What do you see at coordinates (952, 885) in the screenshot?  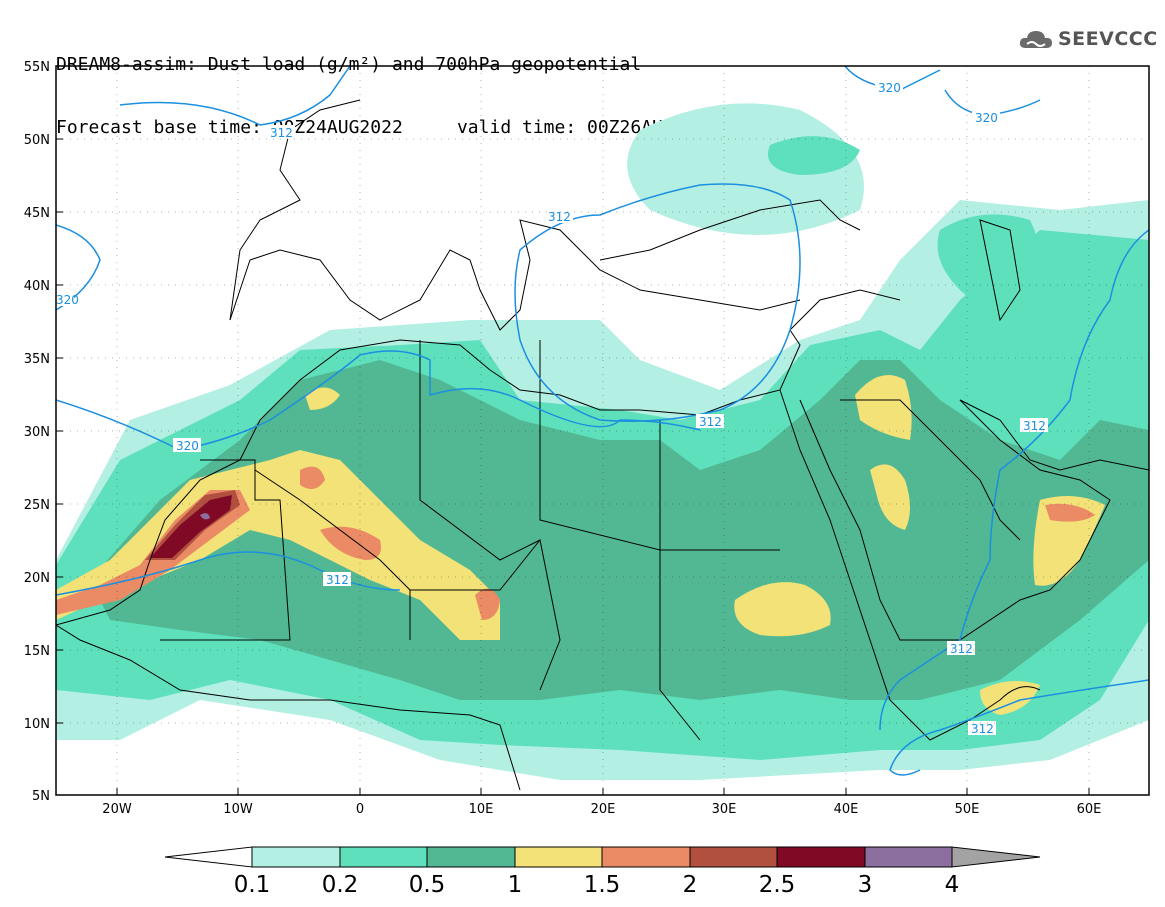 I see `colorbar-label: 4` at bounding box center [952, 885].